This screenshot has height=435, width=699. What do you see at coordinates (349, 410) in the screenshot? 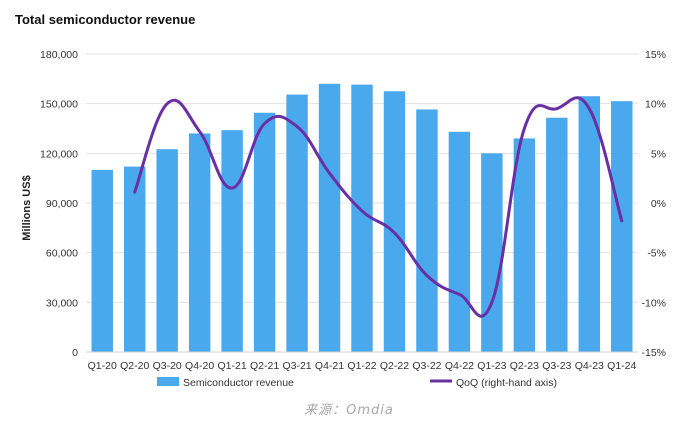
I see `source-label: 来源：Omdia` at bounding box center [349, 410].